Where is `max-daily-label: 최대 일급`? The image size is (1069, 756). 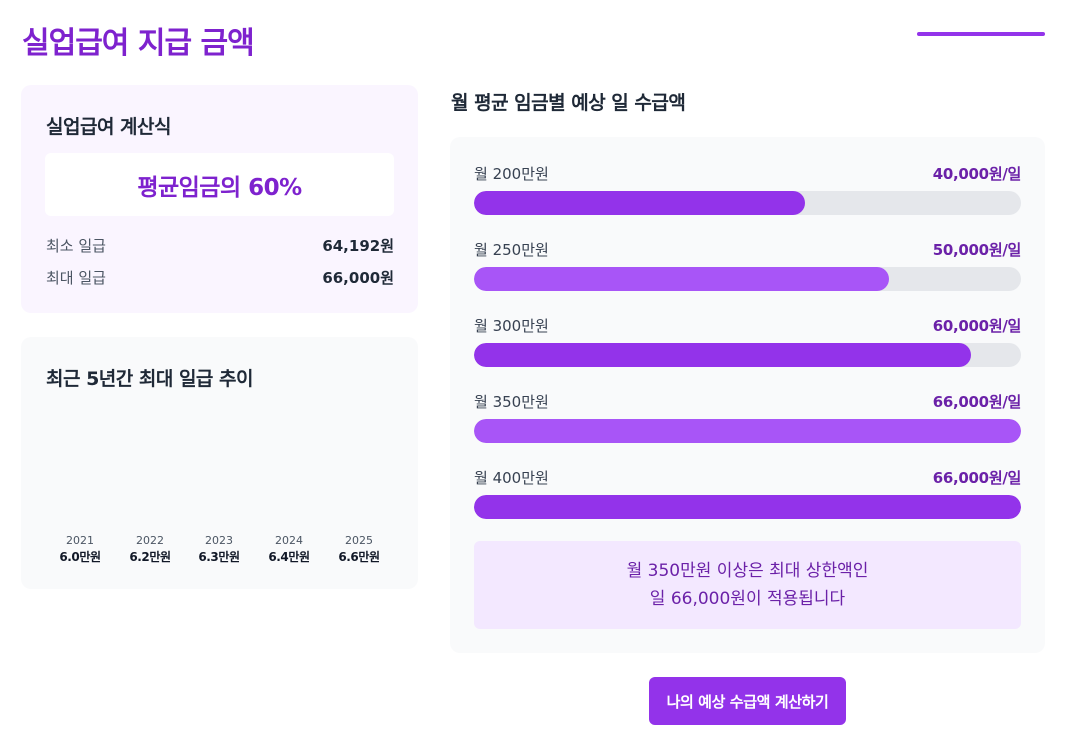
max-daily-label: 최대 일급 is located at coordinates (76, 278).